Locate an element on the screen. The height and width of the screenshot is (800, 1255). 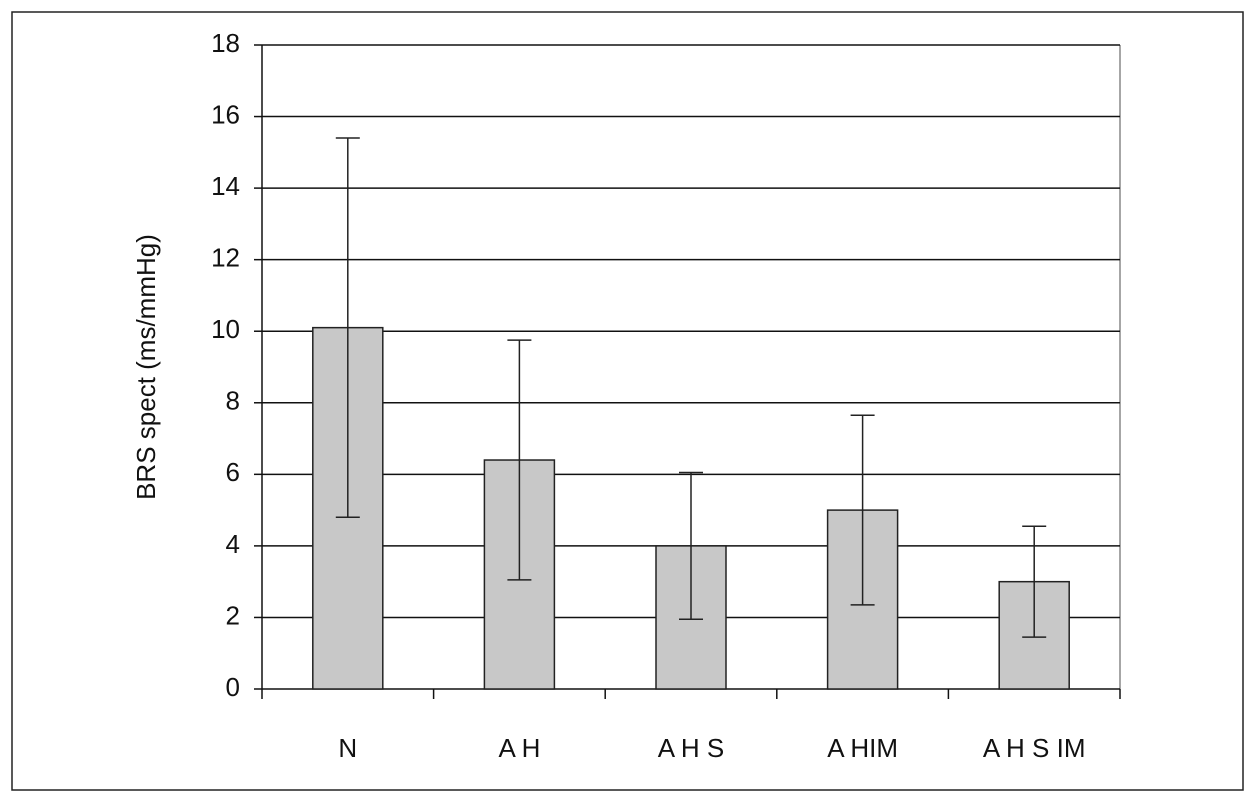
y-tick-label: 16 is located at coordinates (225, 114).